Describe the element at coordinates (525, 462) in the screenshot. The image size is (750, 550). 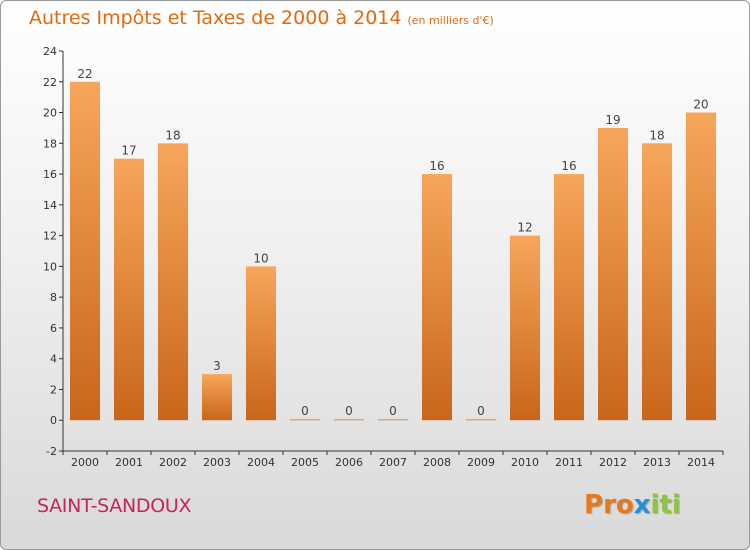
I see `x-tick-label-2010: 2010` at that location.